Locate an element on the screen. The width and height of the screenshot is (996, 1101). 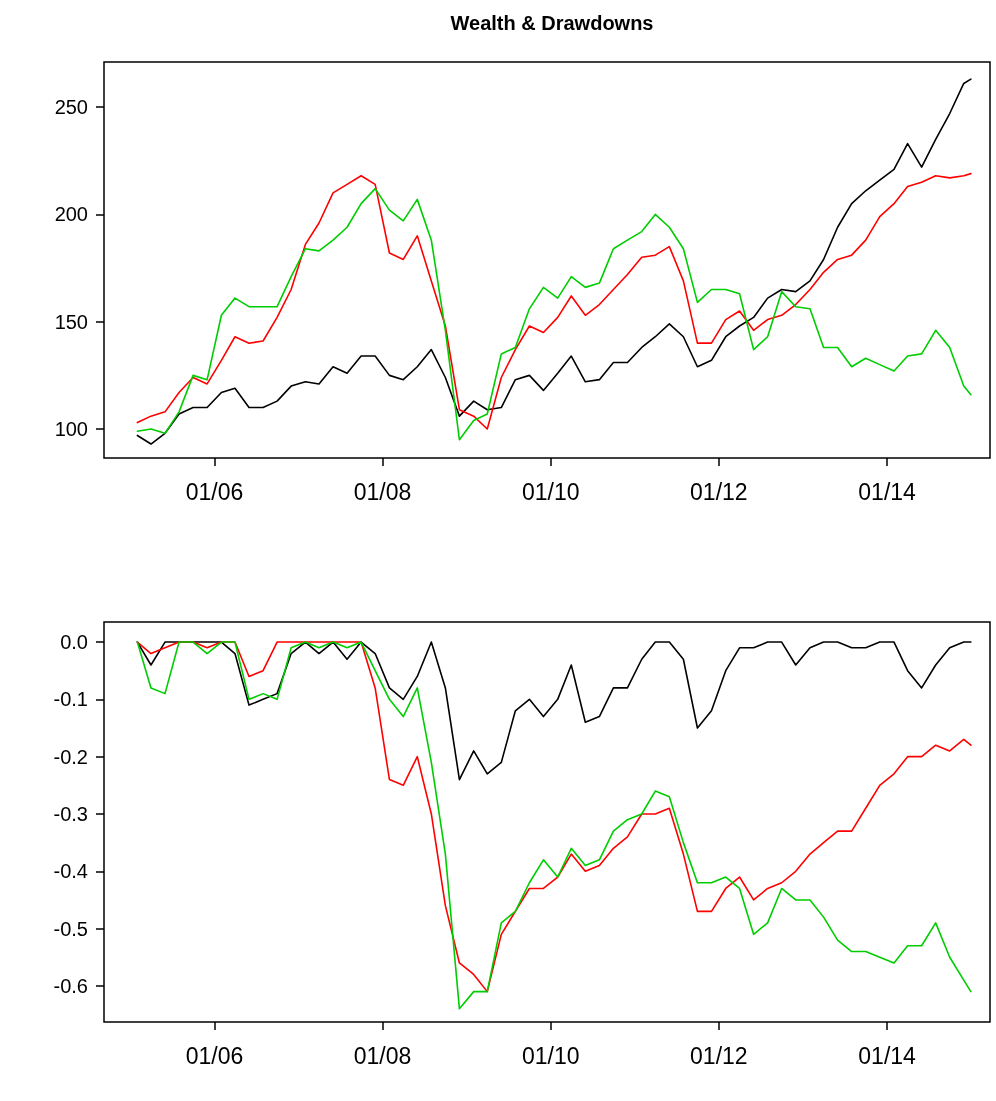
y-tick-label: 100 is located at coordinates (71, 429).